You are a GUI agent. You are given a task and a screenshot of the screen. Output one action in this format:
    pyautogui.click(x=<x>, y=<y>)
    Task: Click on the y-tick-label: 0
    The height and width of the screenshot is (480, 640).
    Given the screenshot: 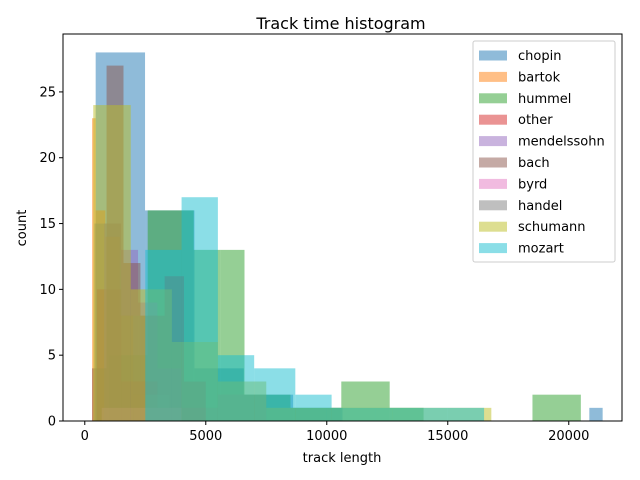 What is the action you would take?
    pyautogui.click(x=52, y=422)
    